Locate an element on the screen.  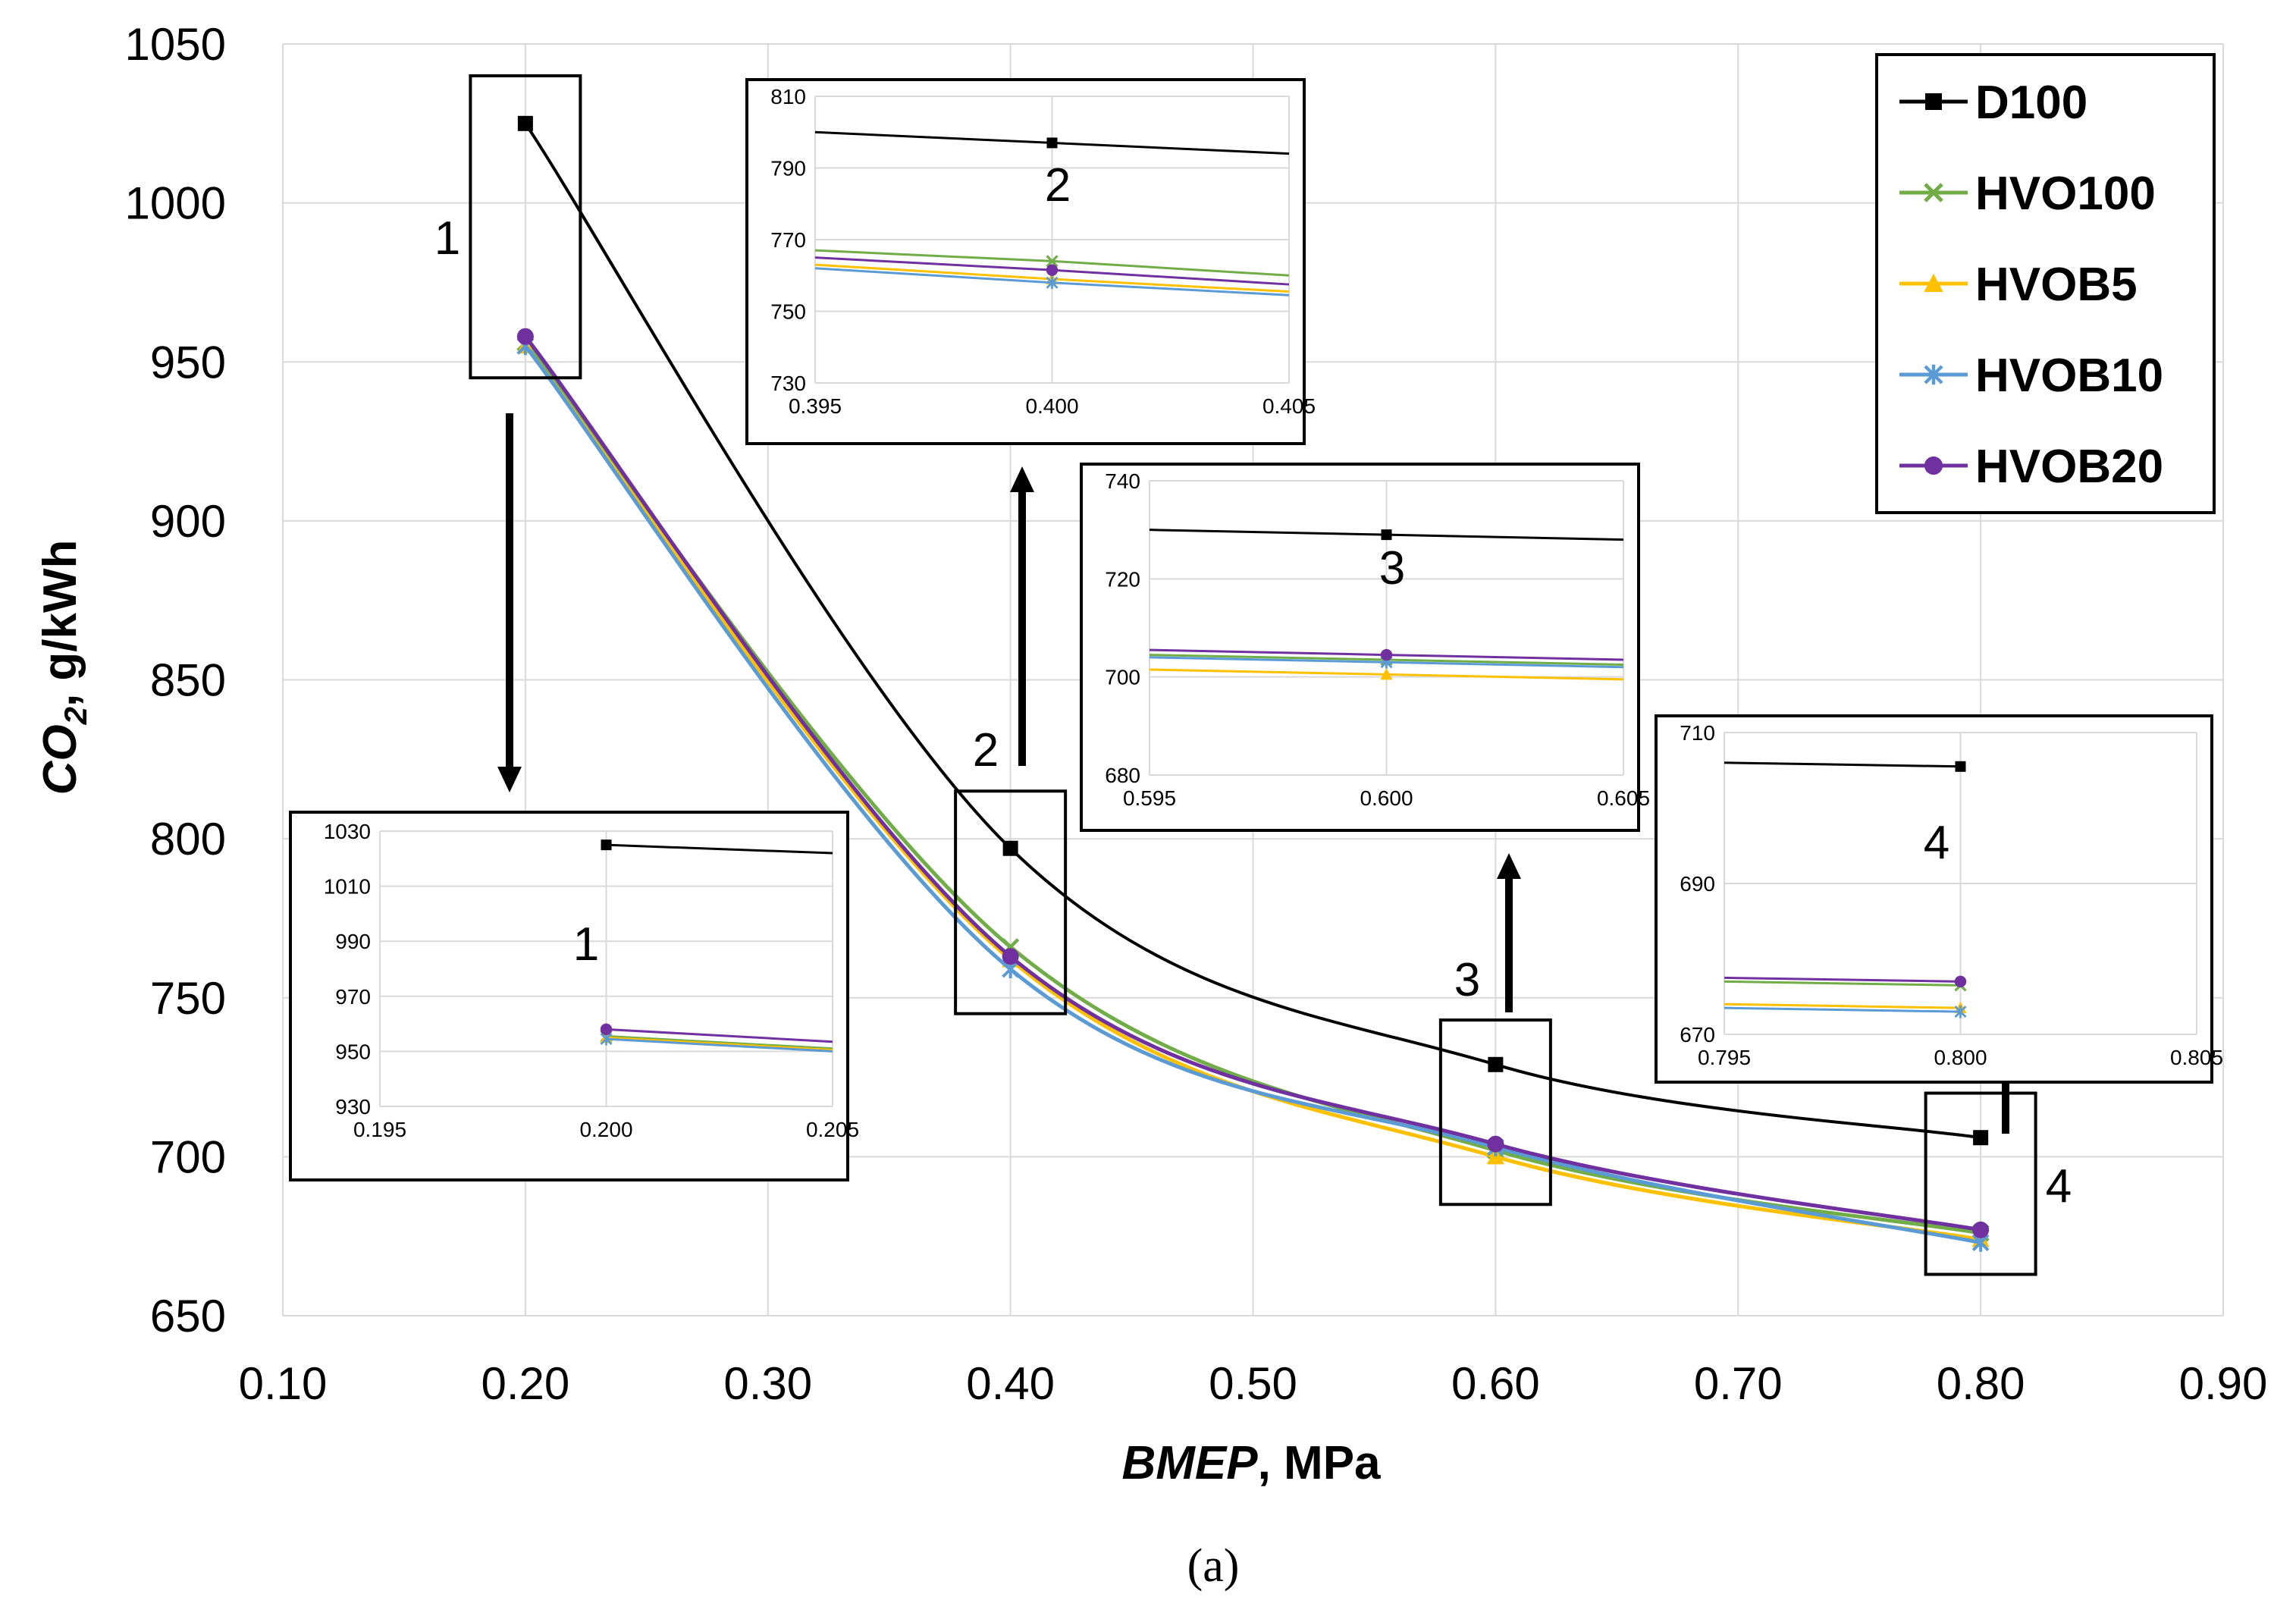
legend: D100 HVO100 HVOB5 HVOB10 HVOB20 is located at coordinates (2045, 283).